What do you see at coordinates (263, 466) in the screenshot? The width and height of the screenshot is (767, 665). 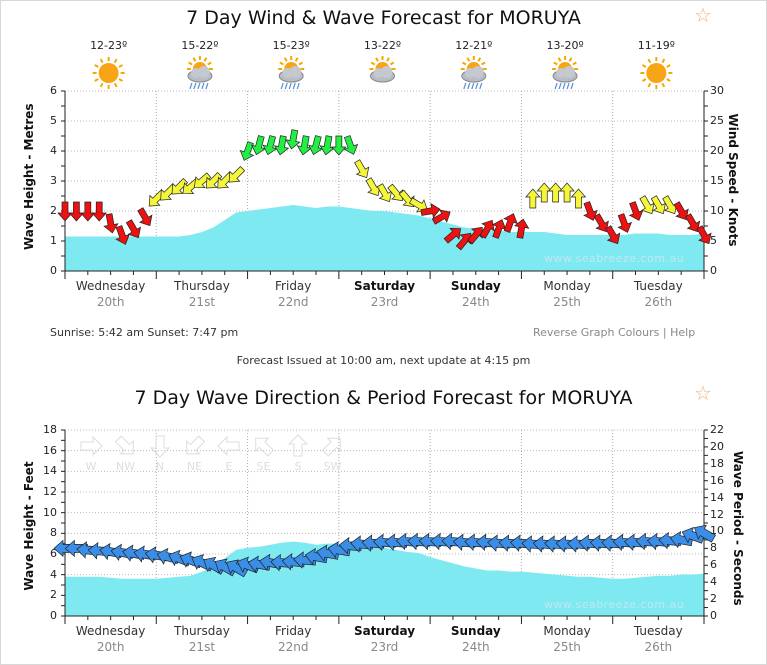 I see `compass-label: SE` at bounding box center [263, 466].